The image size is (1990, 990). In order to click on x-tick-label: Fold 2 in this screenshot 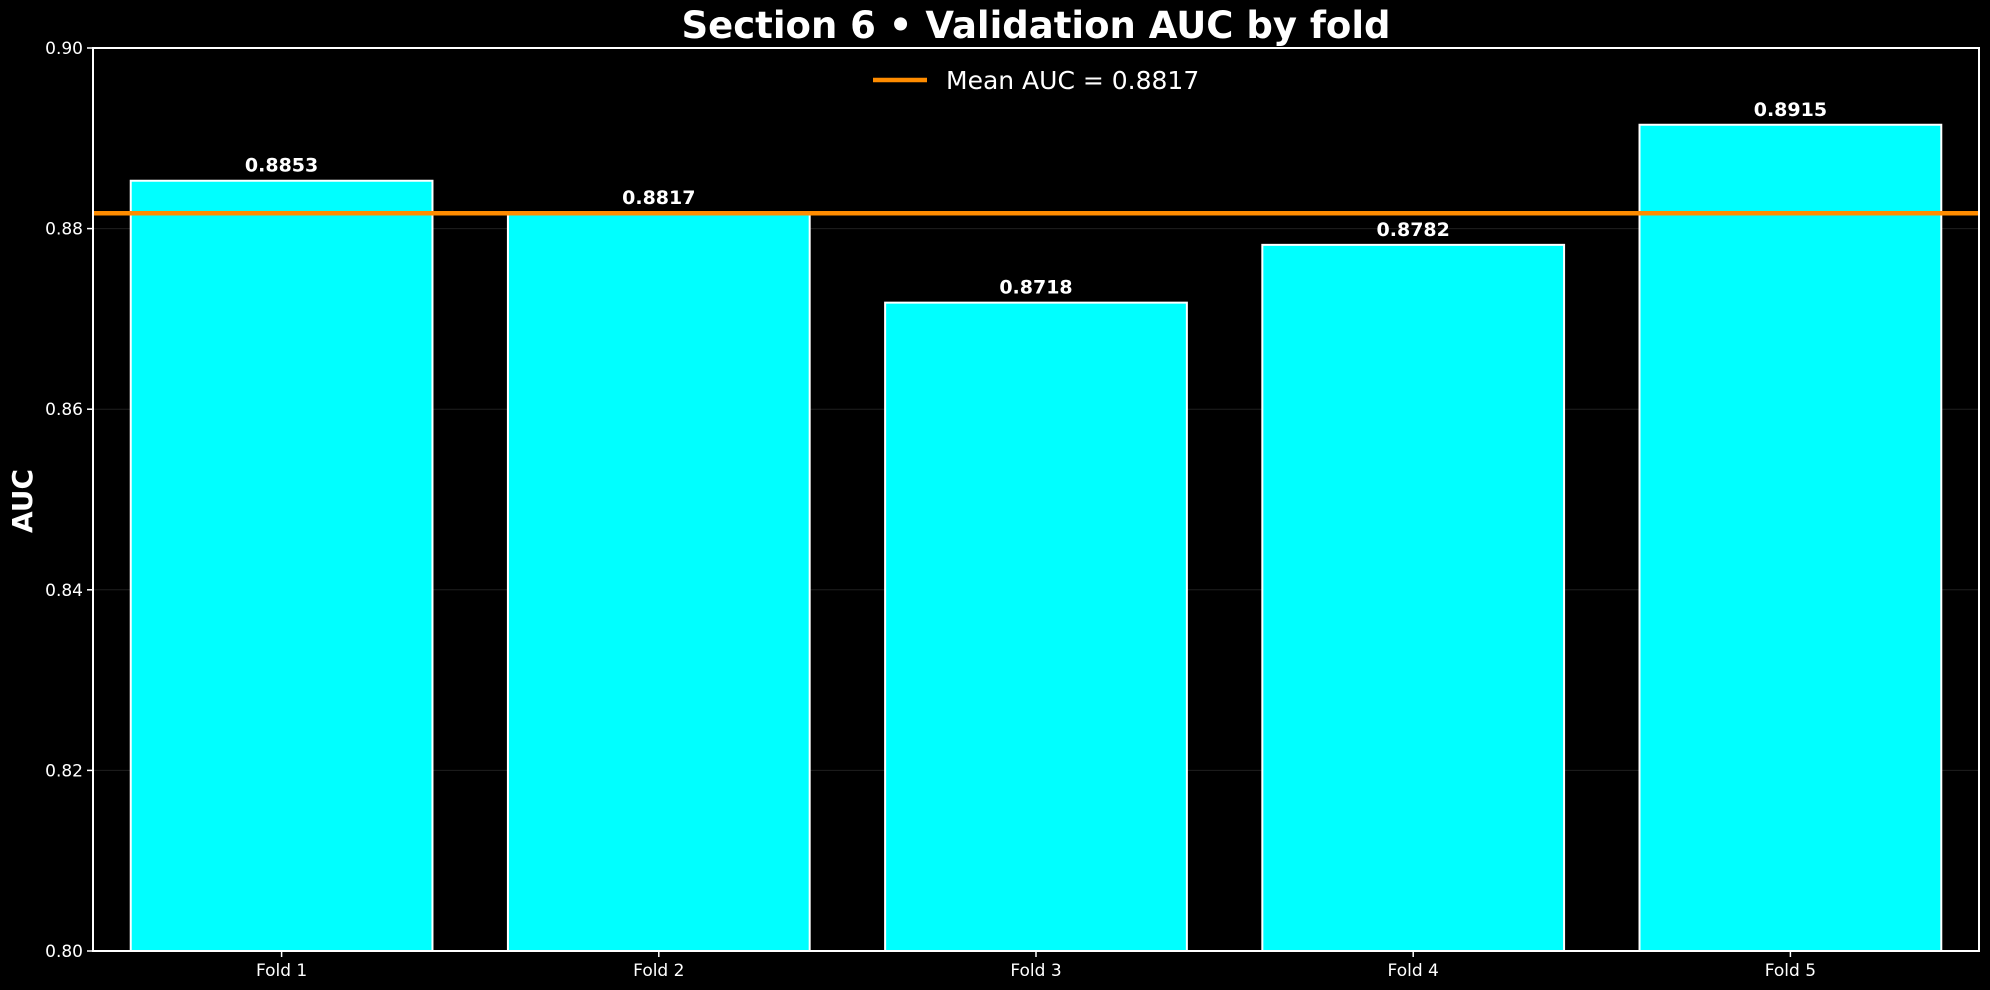, I will do `click(658, 971)`.